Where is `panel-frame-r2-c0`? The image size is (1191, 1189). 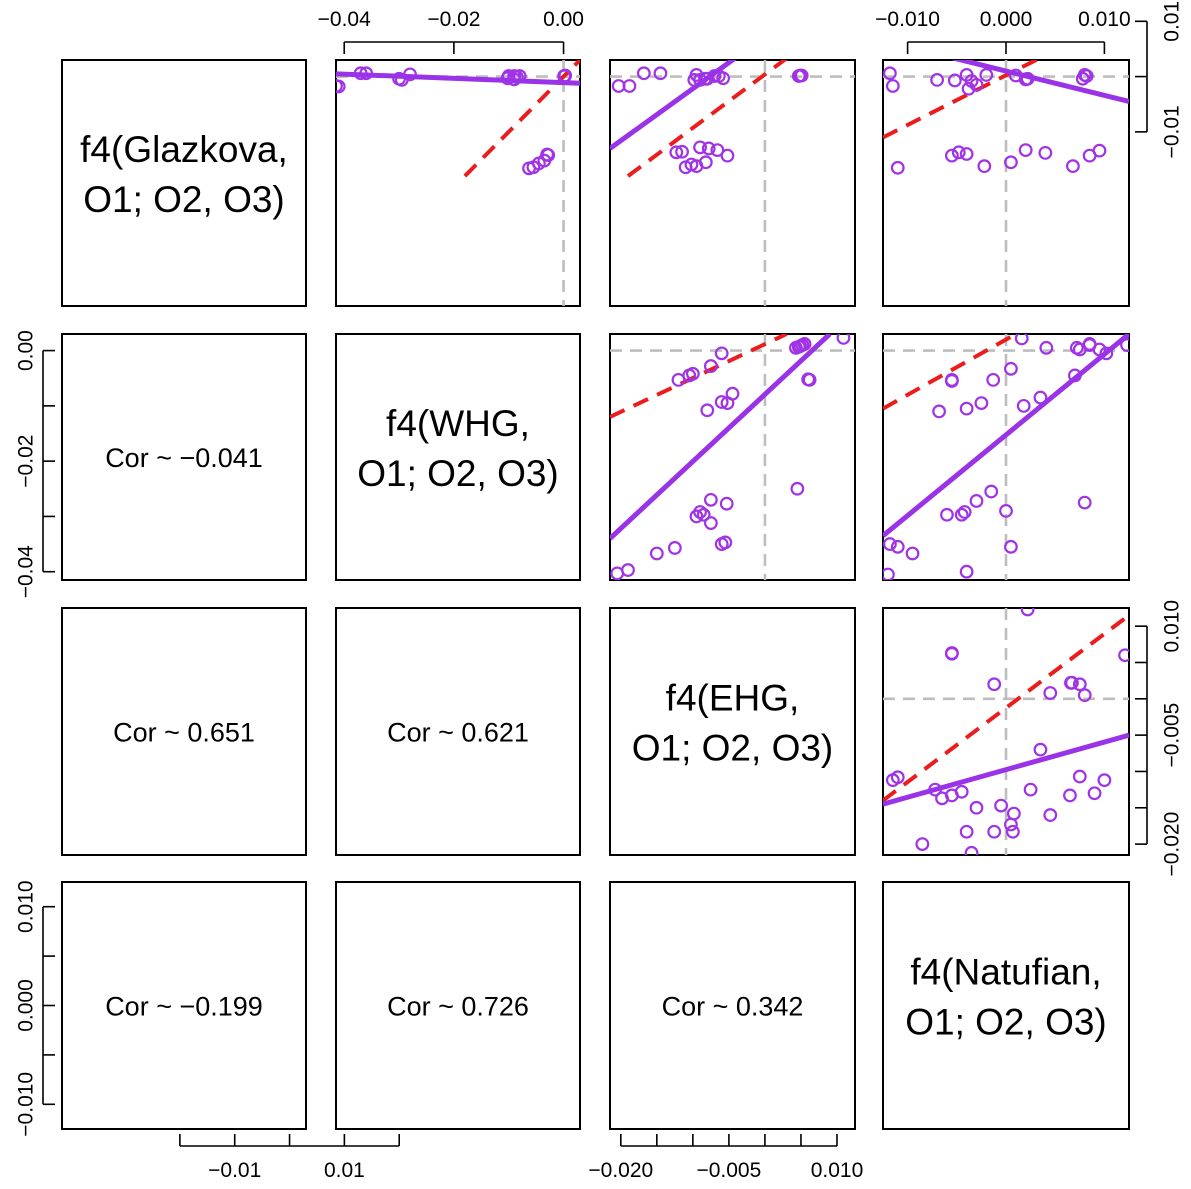 panel-frame-r2-c0 is located at coordinates (184, 731).